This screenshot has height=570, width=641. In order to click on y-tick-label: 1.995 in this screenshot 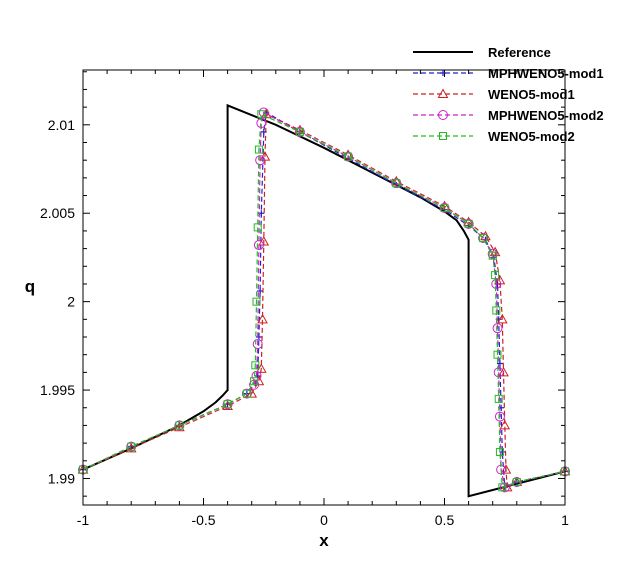, I will do `click(57, 390)`.